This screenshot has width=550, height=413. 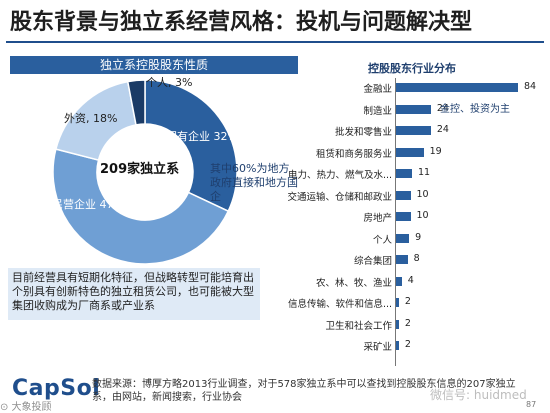 What do you see at coordinates (154, 65) in the screenshot?
I see `left-panel-header: 独立系控股股东性质` at bounding box center [154, 65].